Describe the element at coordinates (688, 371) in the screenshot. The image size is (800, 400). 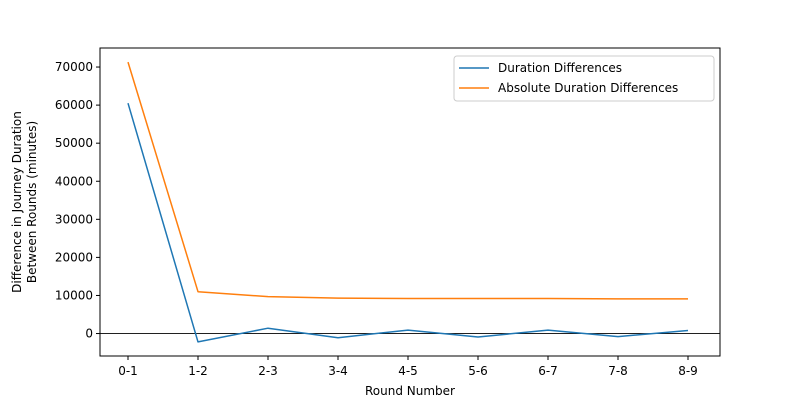
I see `x-tick-label-8-9: 8-9` at that location.